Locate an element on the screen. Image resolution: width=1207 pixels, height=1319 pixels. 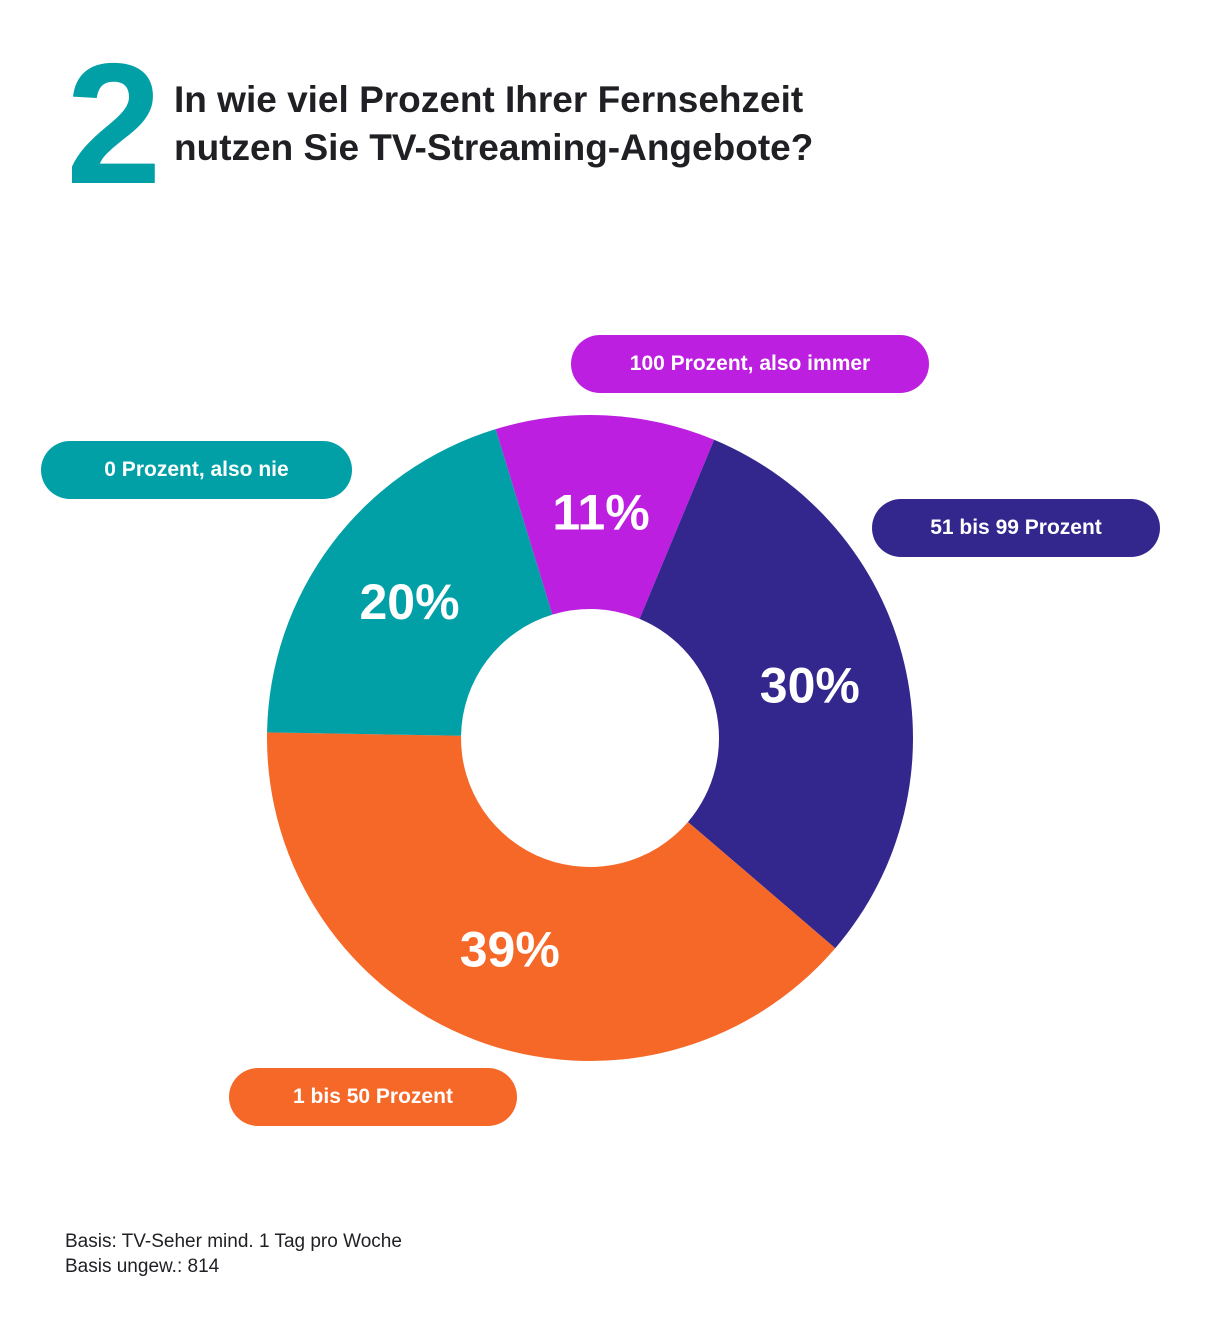
slice-51-99-prozent is located at coordinates (776, 694).